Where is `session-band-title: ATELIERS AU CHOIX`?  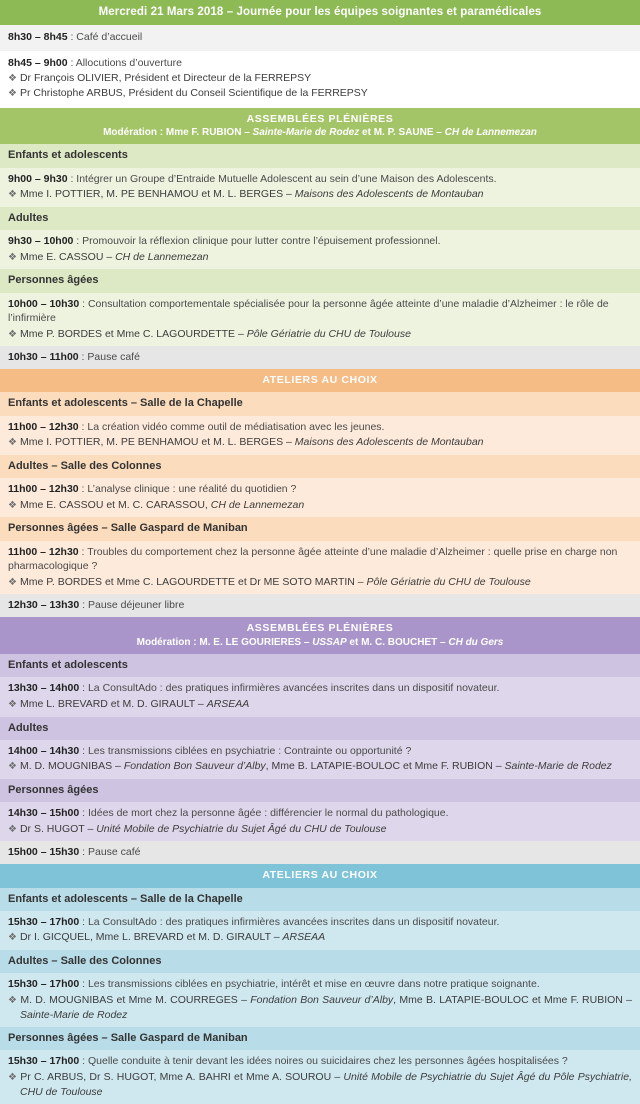
session-band-title: ATELIERS AU CHOIX is located at coordinates (320, 875).